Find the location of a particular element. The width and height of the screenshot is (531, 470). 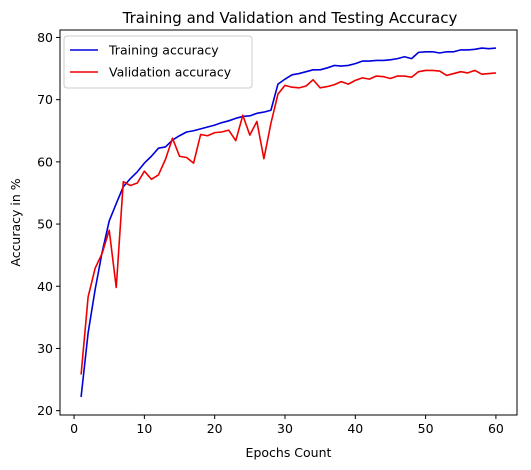

x-axis-label: Epochs Count is located at coordinates (289, 452).